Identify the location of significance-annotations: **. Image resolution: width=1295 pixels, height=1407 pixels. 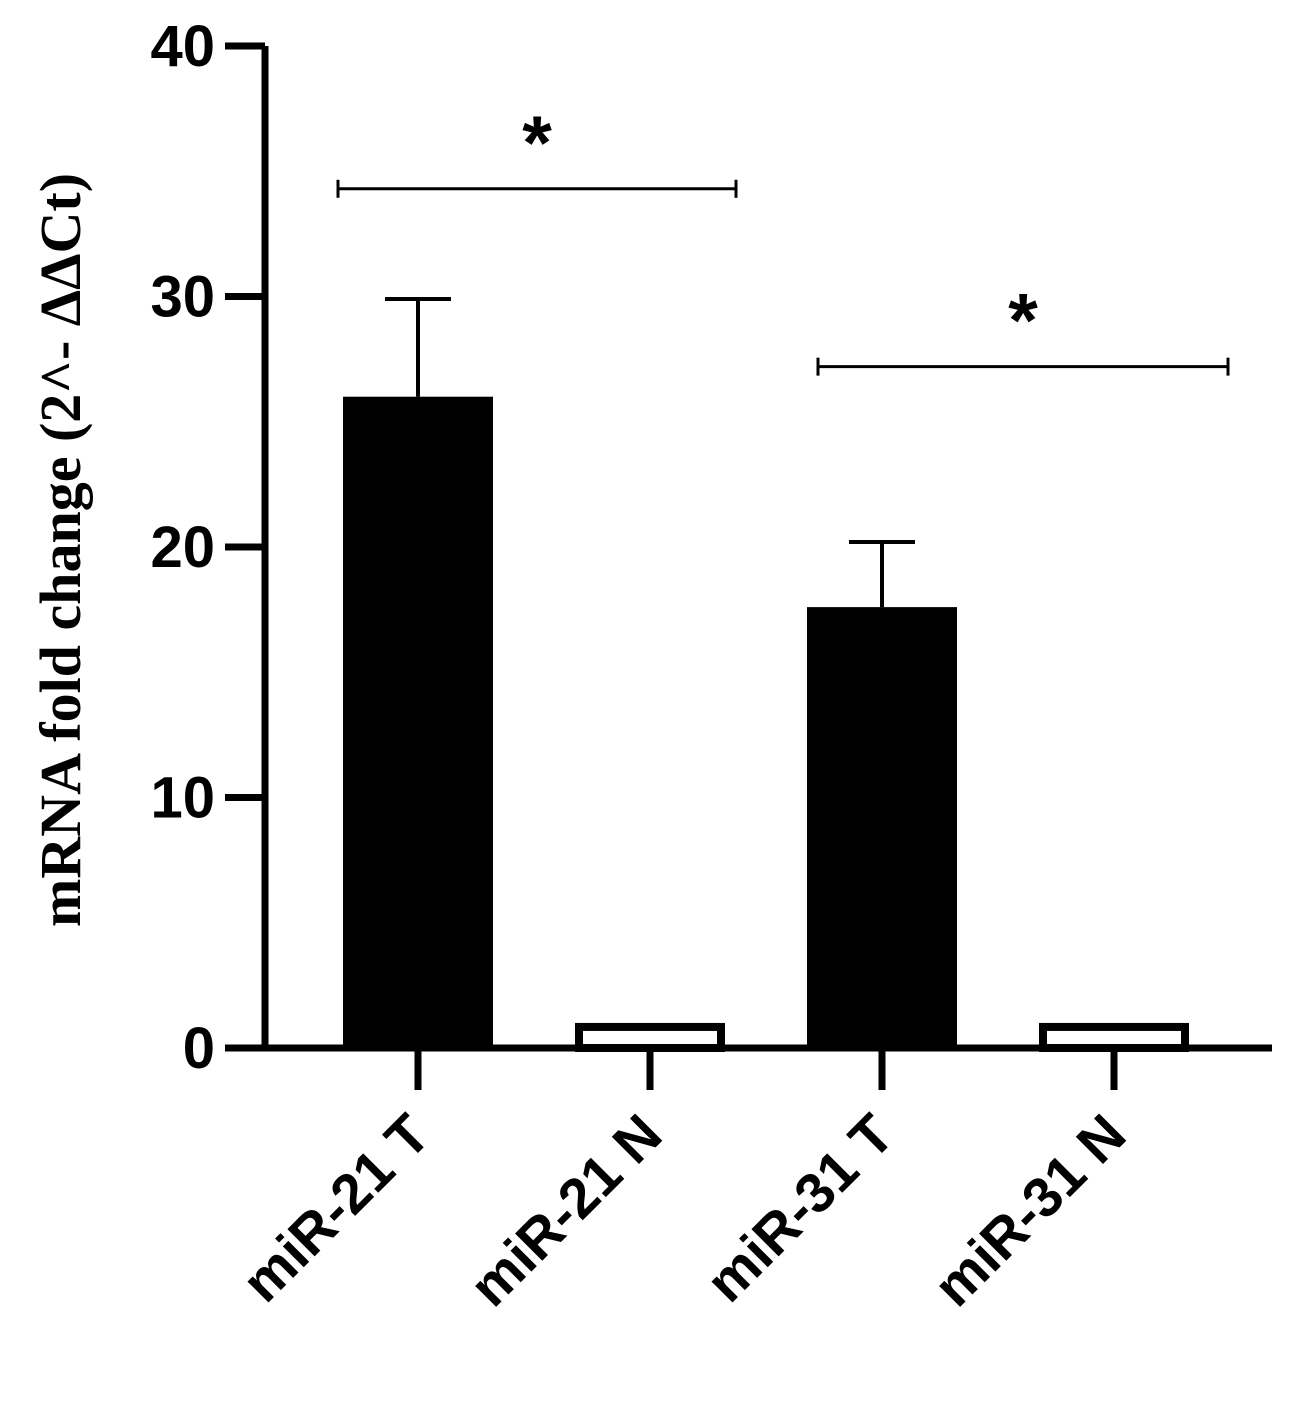
(783, 238).